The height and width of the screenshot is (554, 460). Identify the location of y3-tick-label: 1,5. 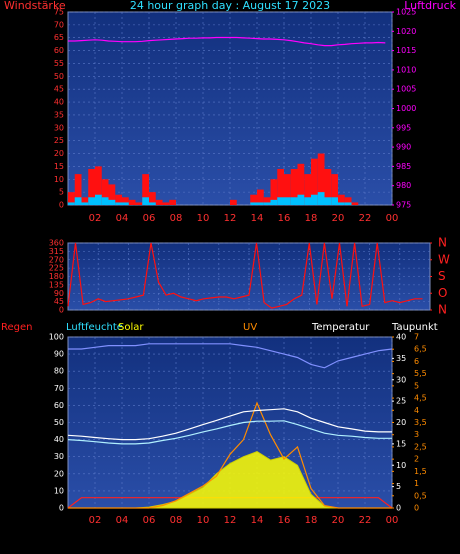
(420, 471).